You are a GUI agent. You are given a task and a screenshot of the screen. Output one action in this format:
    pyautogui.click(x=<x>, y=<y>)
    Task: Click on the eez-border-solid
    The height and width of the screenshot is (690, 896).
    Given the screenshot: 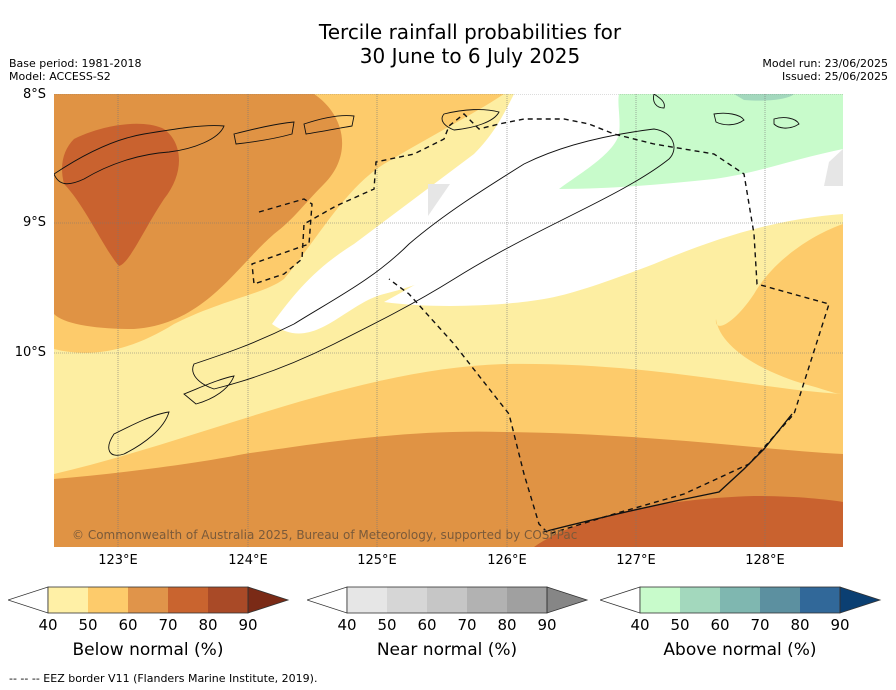 What is the action you would take?
    pyautogui.click(x=667, y=473)
    